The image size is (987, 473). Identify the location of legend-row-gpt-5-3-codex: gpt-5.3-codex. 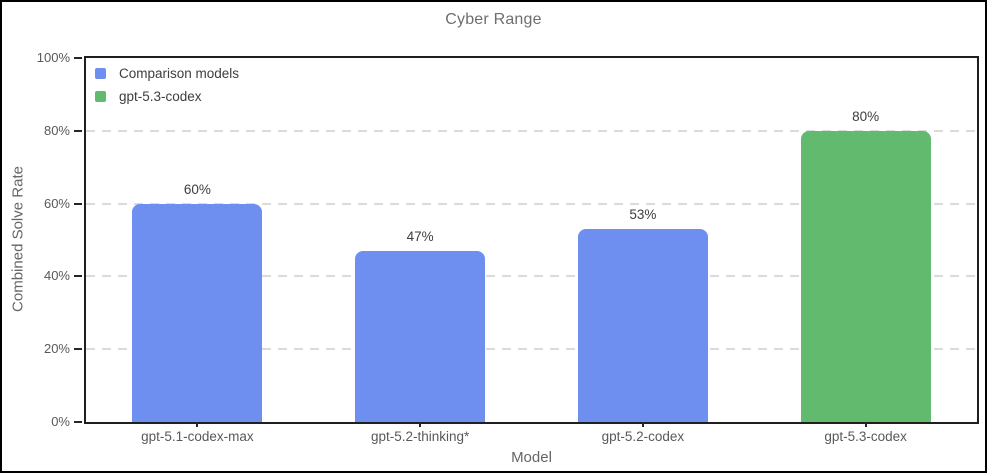
(167, 96).